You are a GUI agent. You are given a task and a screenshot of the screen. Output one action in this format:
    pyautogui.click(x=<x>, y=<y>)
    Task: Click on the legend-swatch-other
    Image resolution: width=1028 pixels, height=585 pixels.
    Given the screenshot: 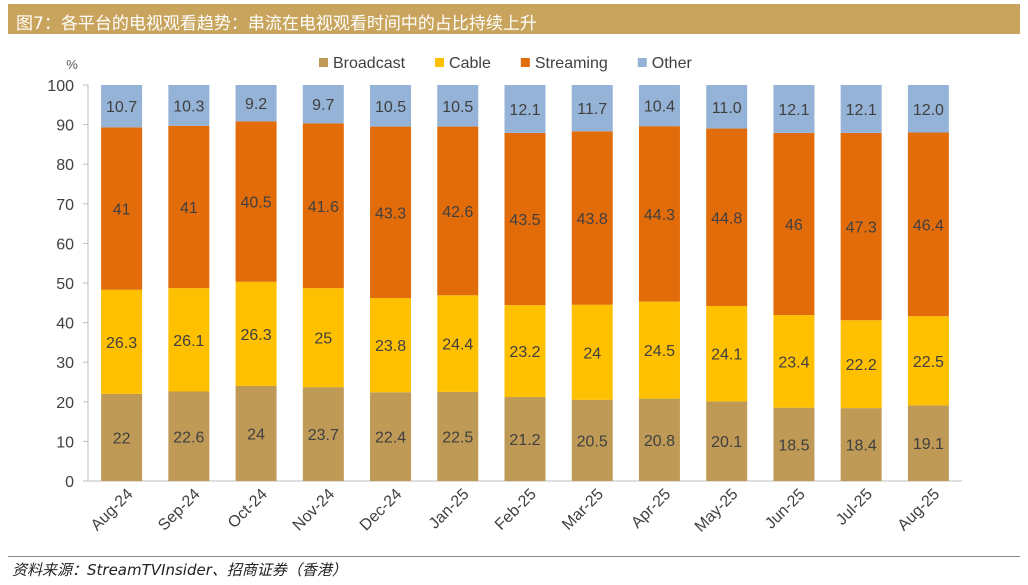 What is the action you would take?
    pyautogui.click(x=642, y=62)
    